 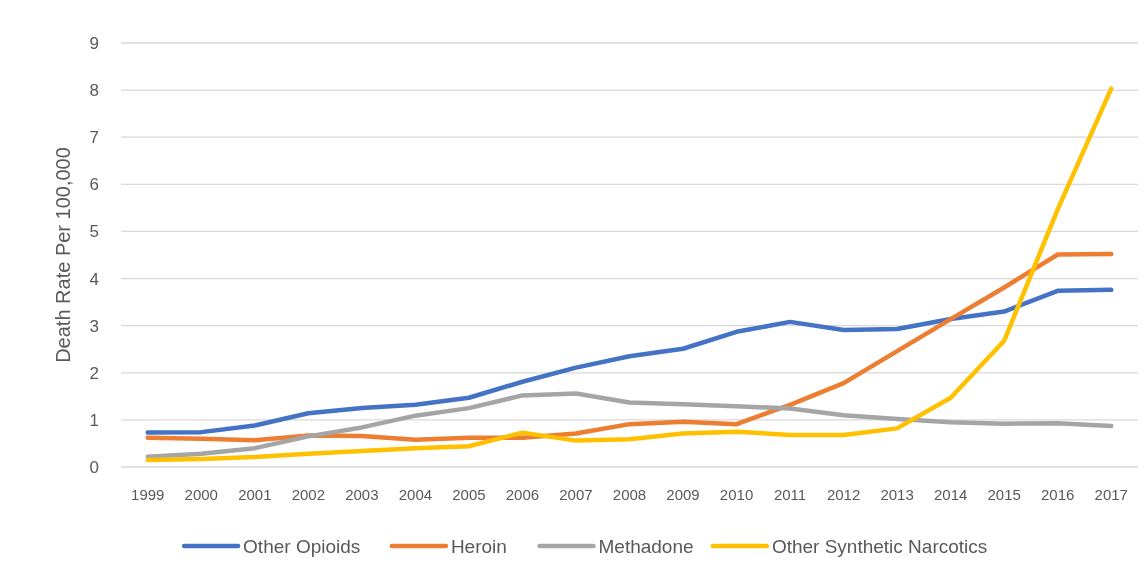 What do you see at coordinates (201, 494) in the screenshot?
I see `x-tick-label: 2000` at bounding box center [201, 494].